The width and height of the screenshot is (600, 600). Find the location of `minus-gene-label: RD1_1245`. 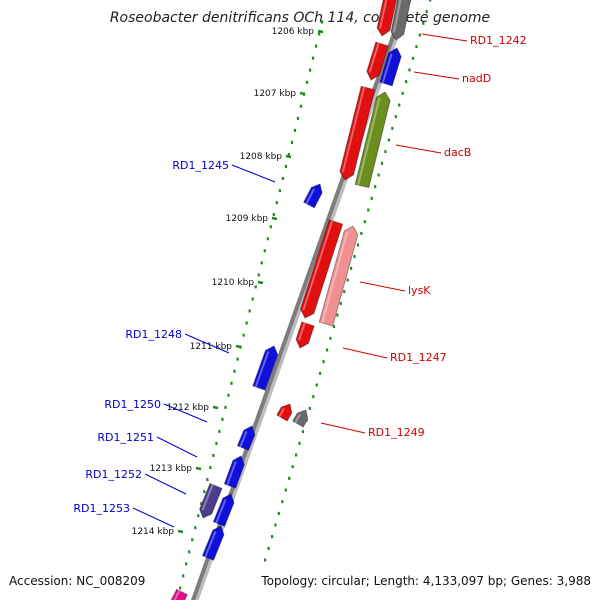

minus-gene-label: RD1_1245 is located at coordinates (200, 165).